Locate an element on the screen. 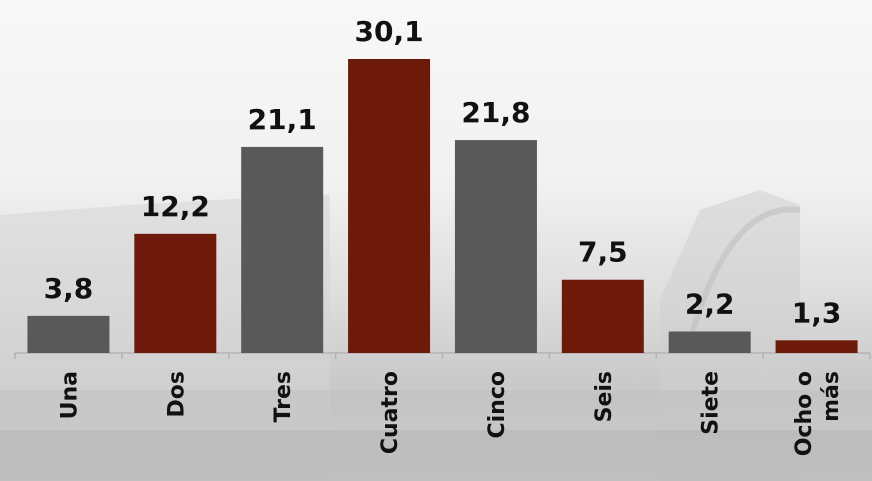  value-label-5: 21,8 is located at coordinates (495, 112).